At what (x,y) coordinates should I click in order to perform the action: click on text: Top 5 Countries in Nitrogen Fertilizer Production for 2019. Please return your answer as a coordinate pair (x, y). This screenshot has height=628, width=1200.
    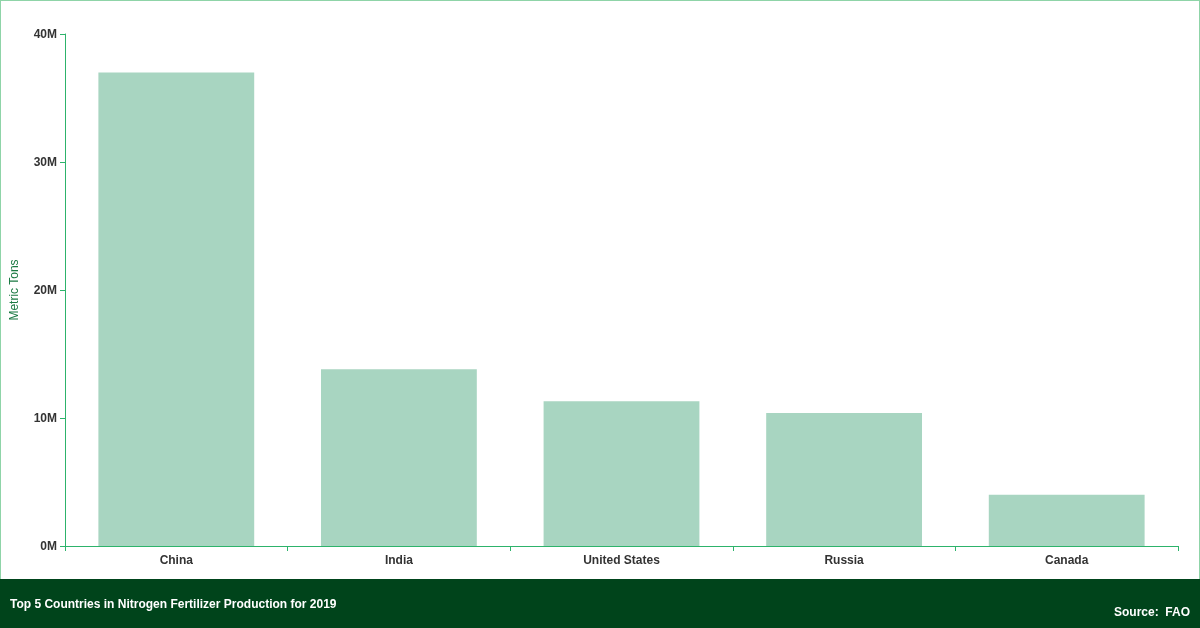
    Looking at the image, I should click on (173, 604).